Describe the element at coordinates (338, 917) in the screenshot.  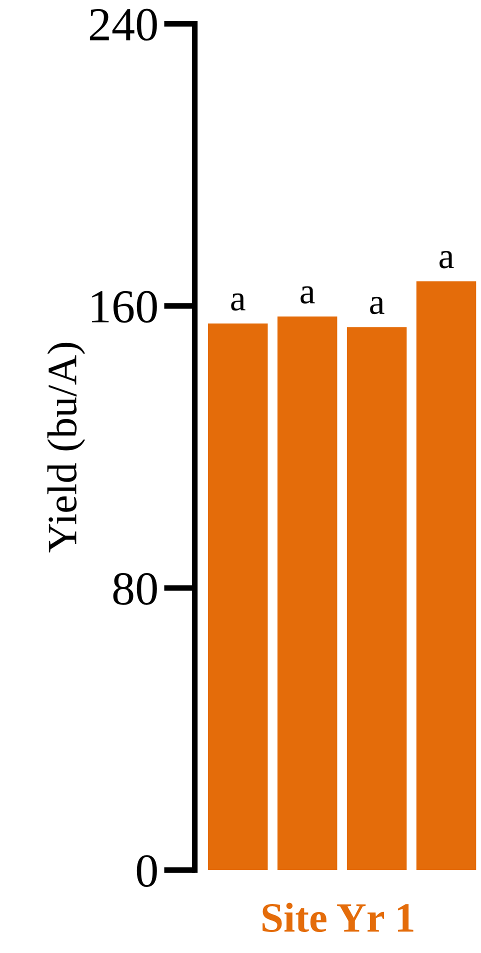
I see `x-axis-title: Site Yr 1` at that location.